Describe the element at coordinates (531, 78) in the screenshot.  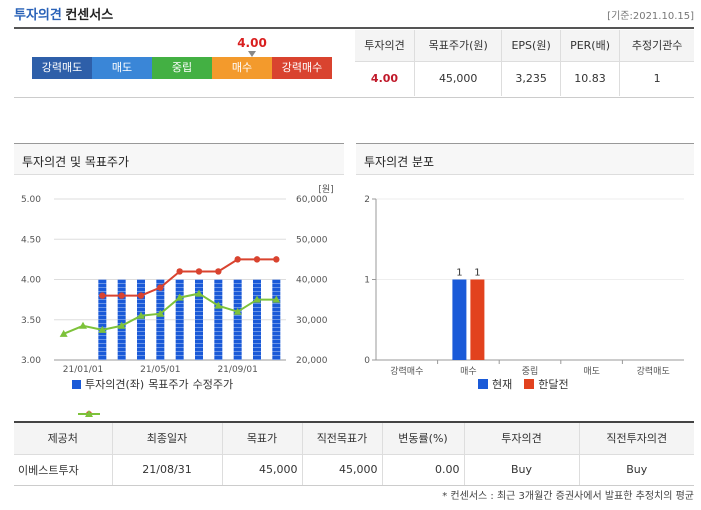
I see `summary-value-eps: 3,235` at that location.